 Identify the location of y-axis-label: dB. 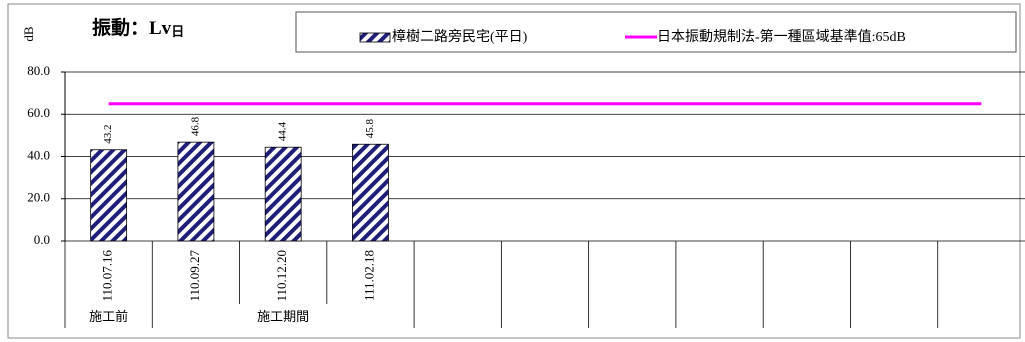
(28, 34).